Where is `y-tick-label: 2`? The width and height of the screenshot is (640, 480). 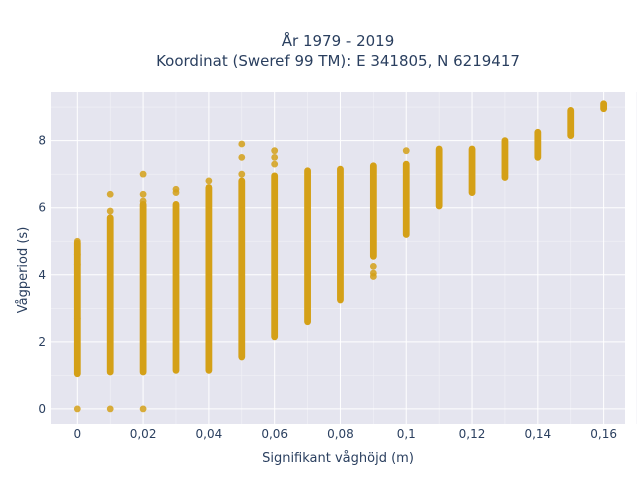 y-tick-label: 2 is located at coordinates (42, 342).